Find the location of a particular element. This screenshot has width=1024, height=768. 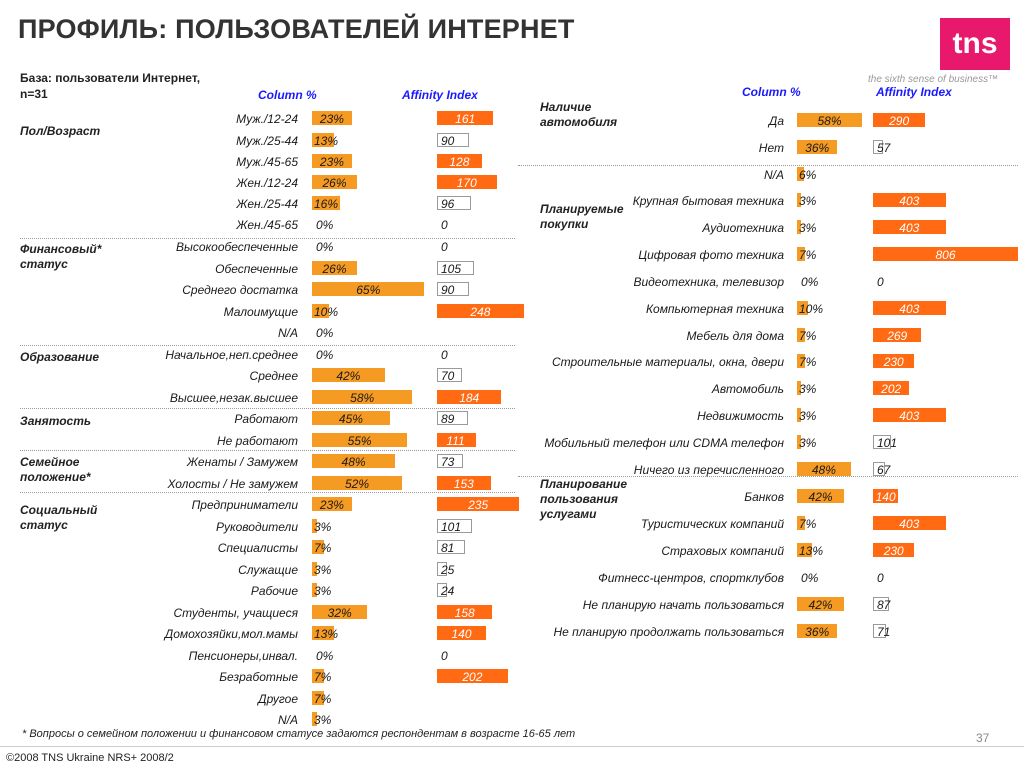

left-affinity-value: 161 is located at coordinates (465, 119).